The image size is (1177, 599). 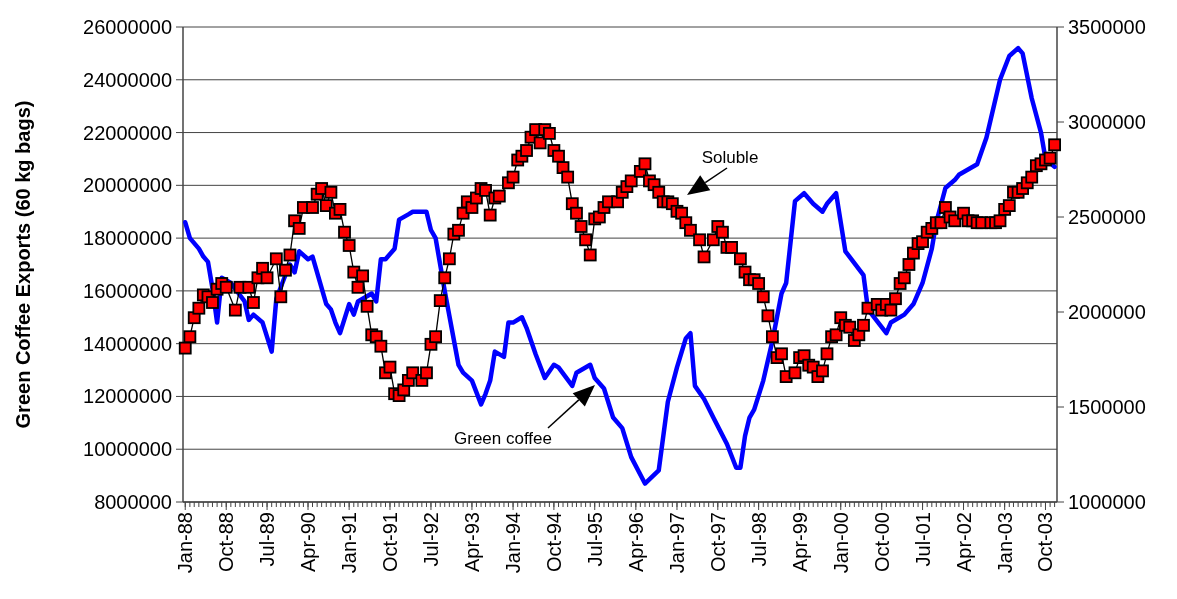 What do you see at coordinates (730, 157) in the screenshot?
I see `annotation: Soluble` at bounding box center [730, 157].